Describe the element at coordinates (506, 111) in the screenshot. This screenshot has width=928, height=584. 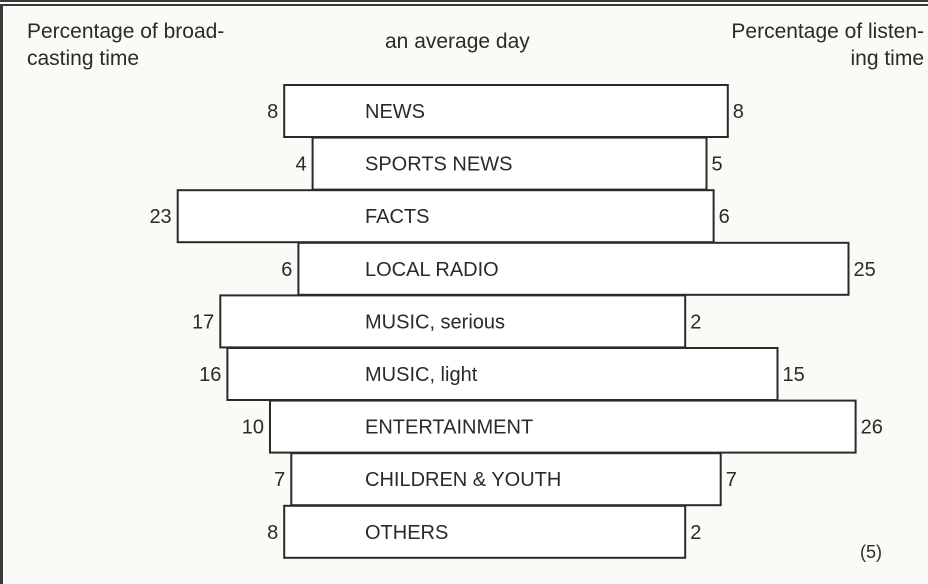
I see `bar-news` at that location.